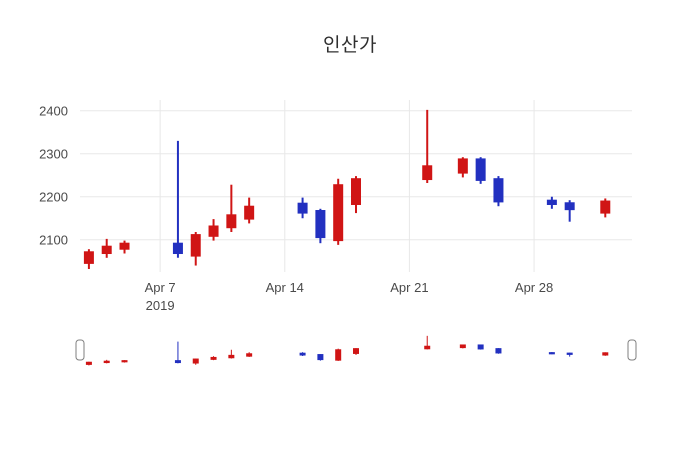 The height and width of the screenshot is (450, 700). Describe the element at coordinates (349, 296) in the screenshot. I see `x-axis-labels: Apr 7 2019 Apr 14 Apr 21 Apr 28` at that location.